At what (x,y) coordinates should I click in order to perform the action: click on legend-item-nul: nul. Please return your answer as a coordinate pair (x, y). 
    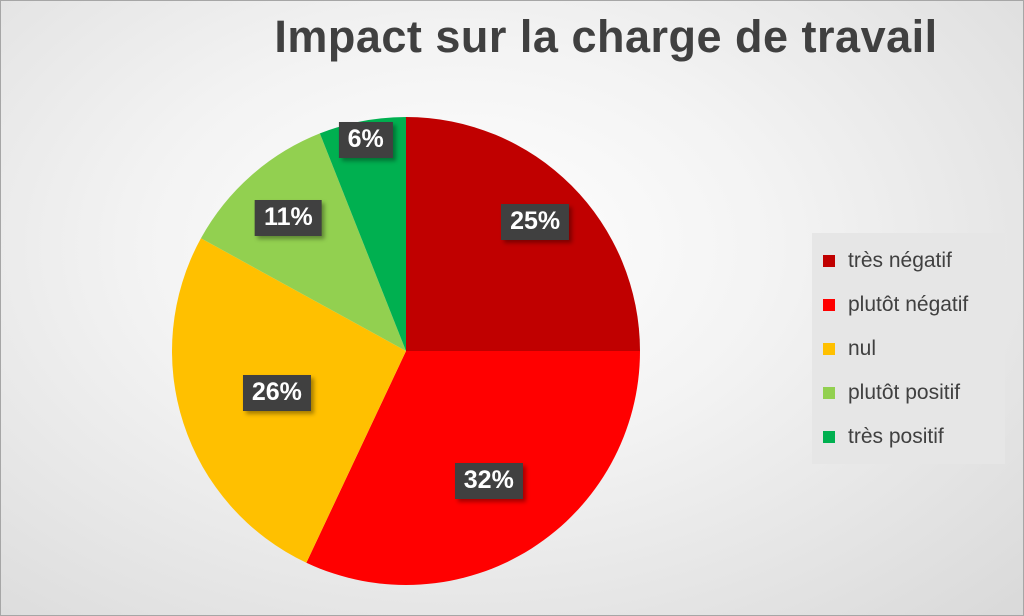
    Looking at the image, I should click on (908, 349).